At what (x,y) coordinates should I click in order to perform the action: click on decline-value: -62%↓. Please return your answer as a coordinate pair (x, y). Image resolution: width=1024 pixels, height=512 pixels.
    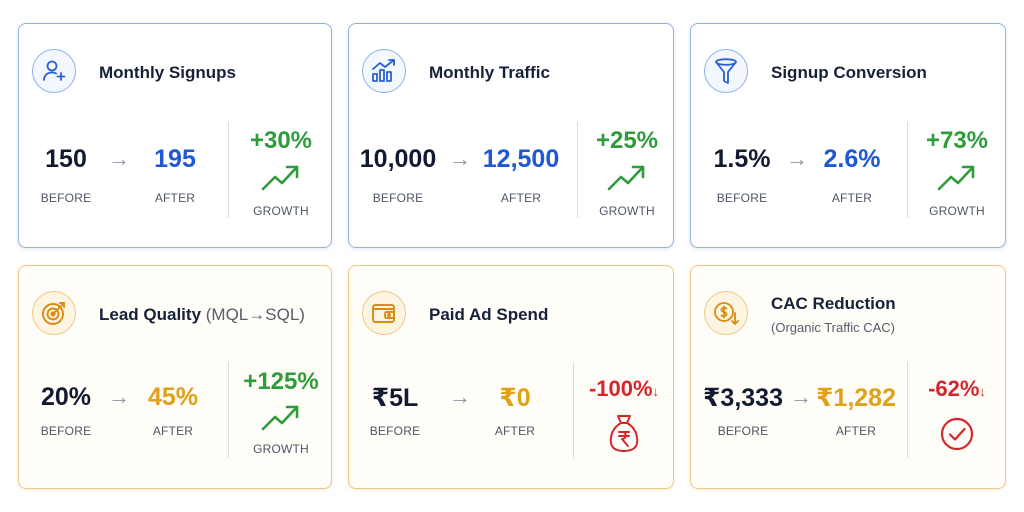
    Looking at the image, I should click on (957, 389).